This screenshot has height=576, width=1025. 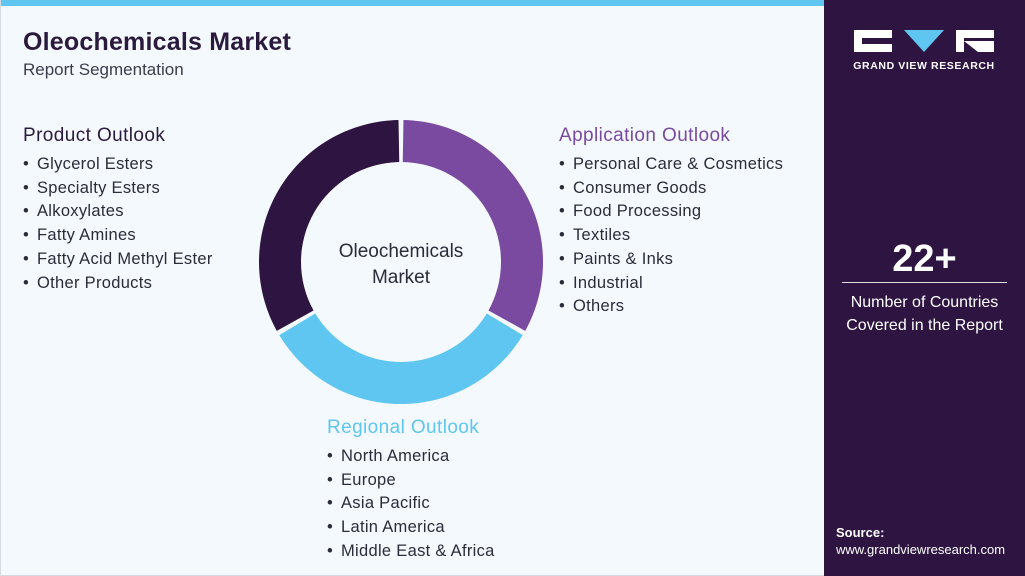 I want to click on list-item: • Middle East & Africa, so click(x=411, y=552).